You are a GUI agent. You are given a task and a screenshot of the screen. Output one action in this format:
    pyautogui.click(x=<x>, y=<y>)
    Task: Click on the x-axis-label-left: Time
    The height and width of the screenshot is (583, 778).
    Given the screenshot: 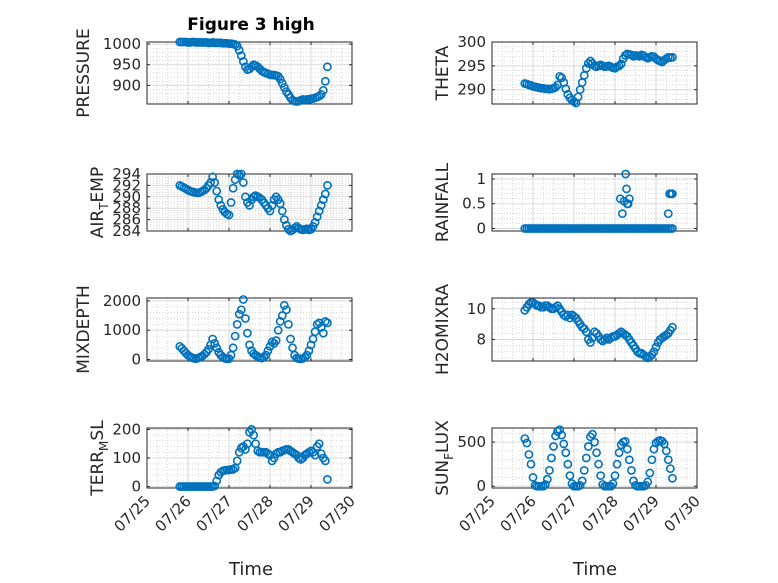 What is the action you would take?
    pyautogui.click(x=250, y=569)
    